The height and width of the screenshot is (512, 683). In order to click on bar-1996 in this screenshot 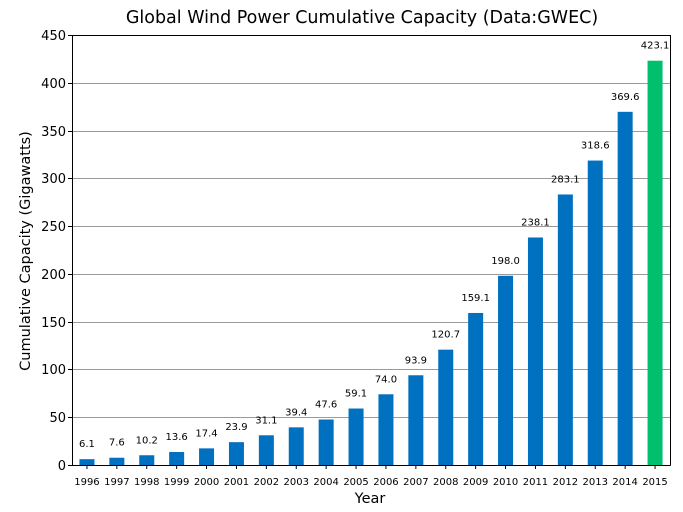, I will do `click(87, 462)`.